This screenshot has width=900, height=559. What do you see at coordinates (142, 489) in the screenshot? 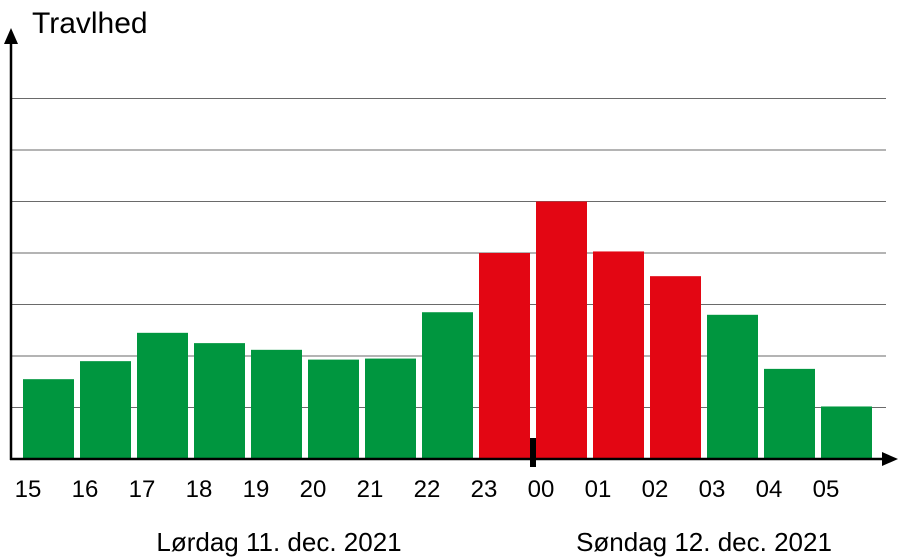
I see `x-tick-label-17: 17` at bounding box center [142, 489].